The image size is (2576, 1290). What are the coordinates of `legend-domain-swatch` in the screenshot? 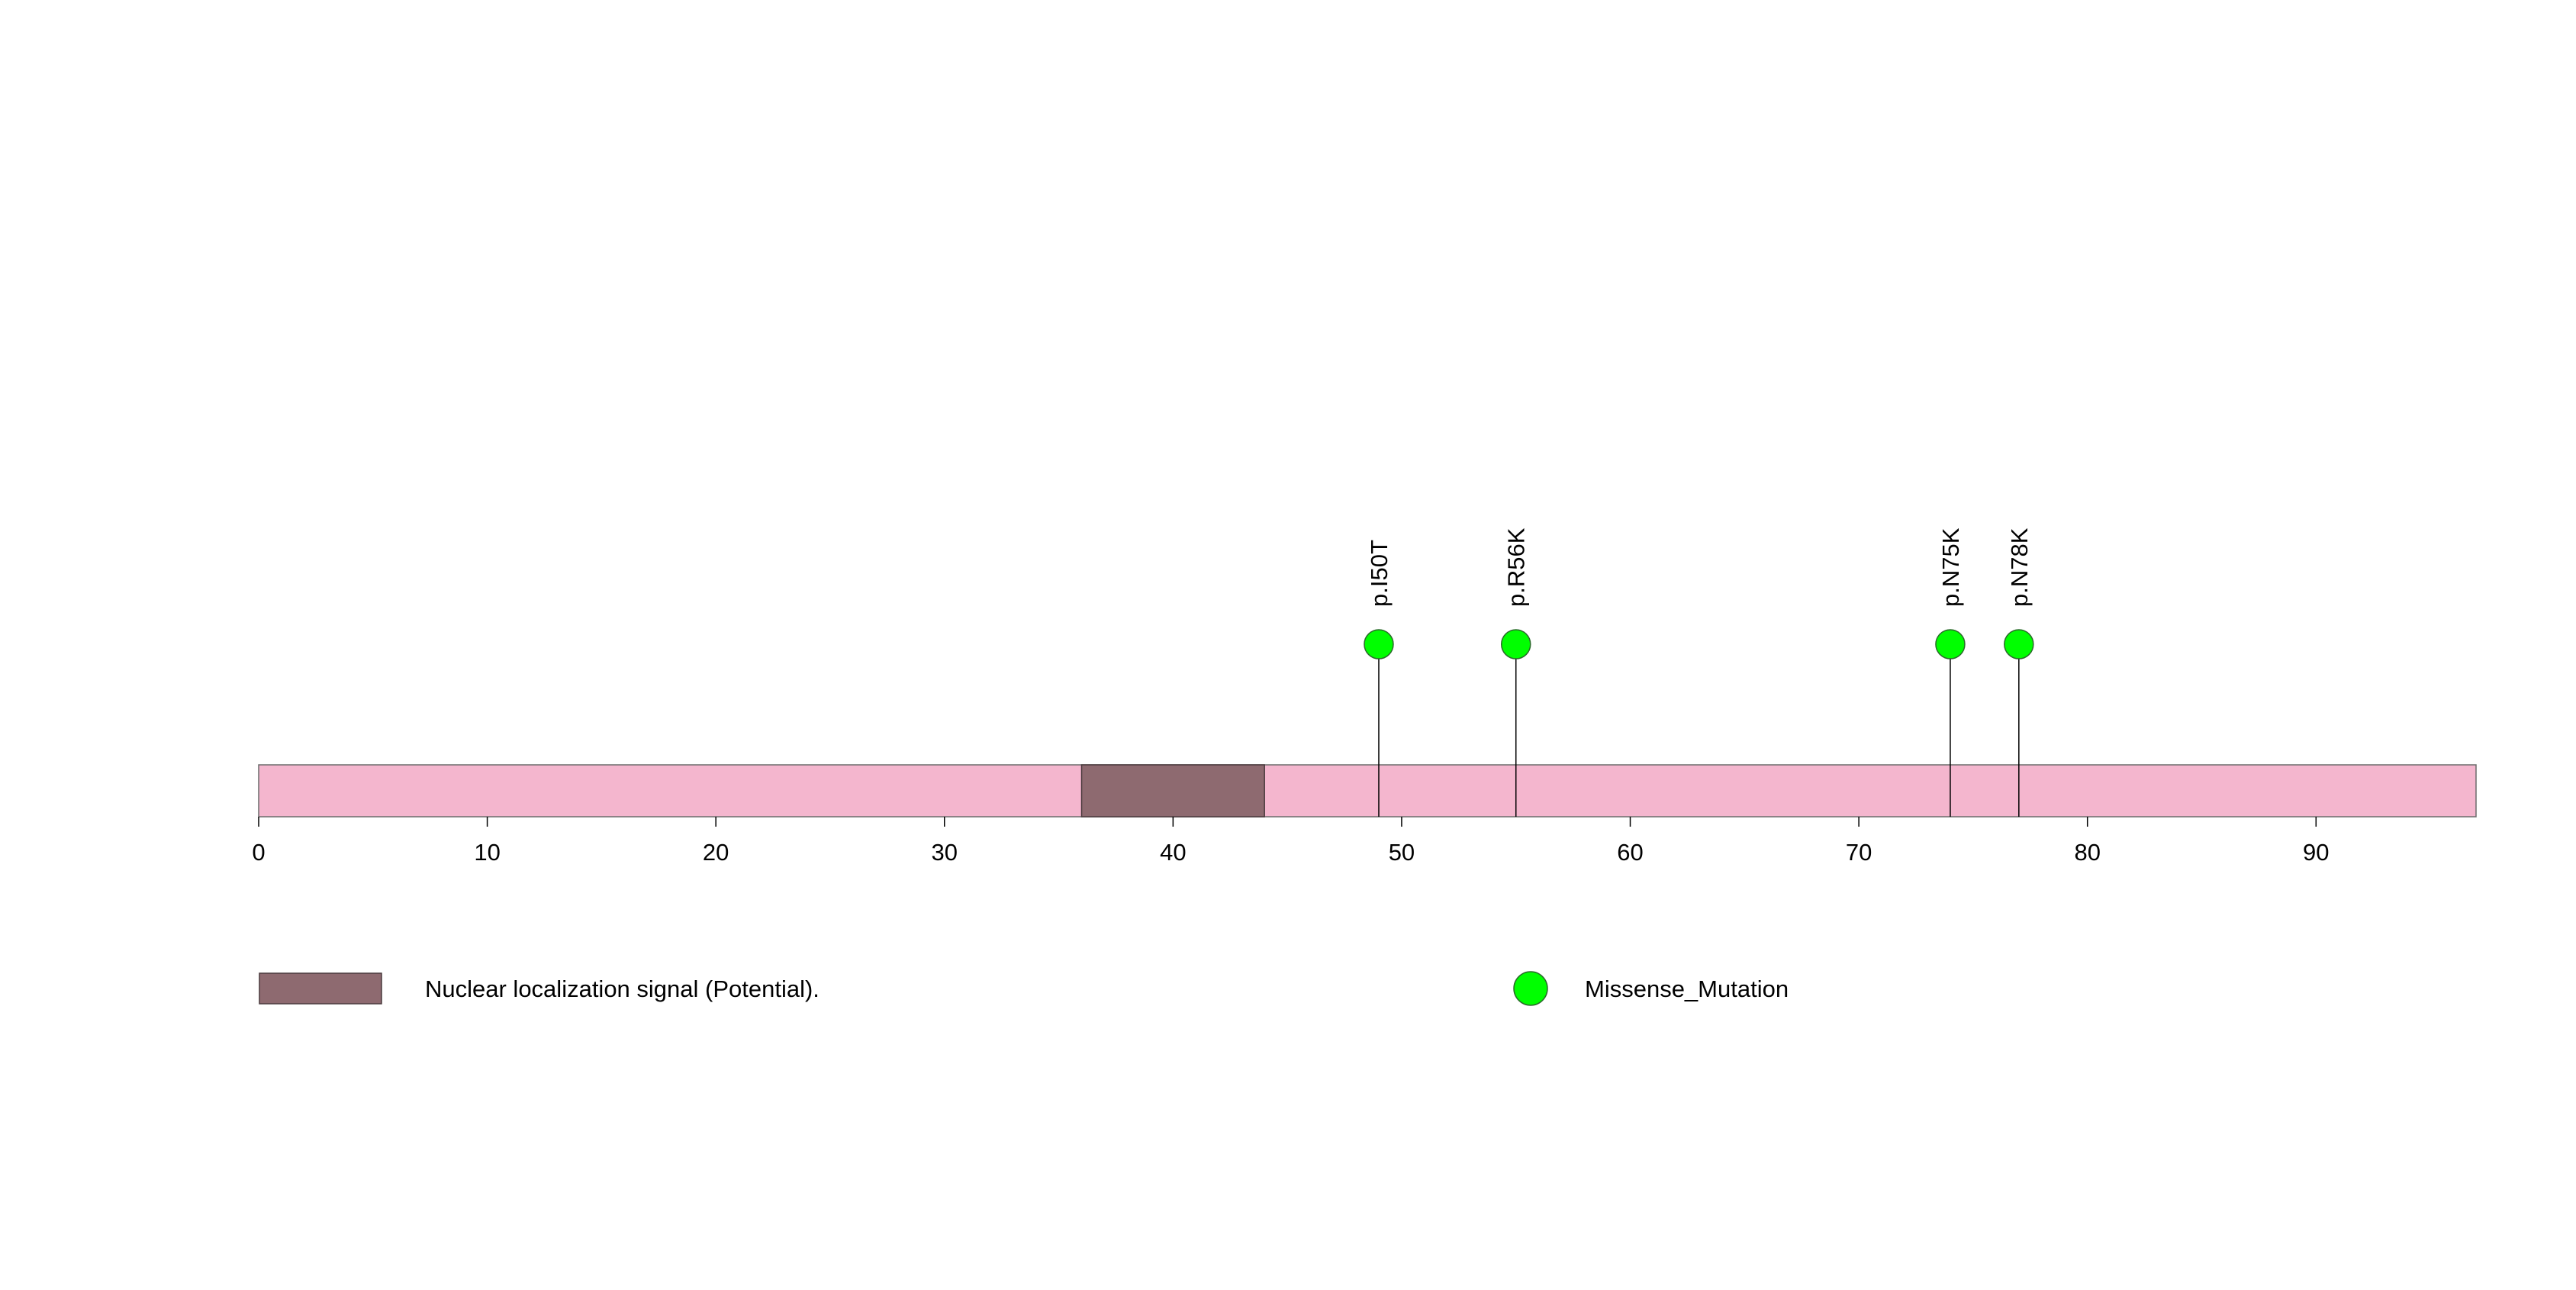 It's located at (320, 989).